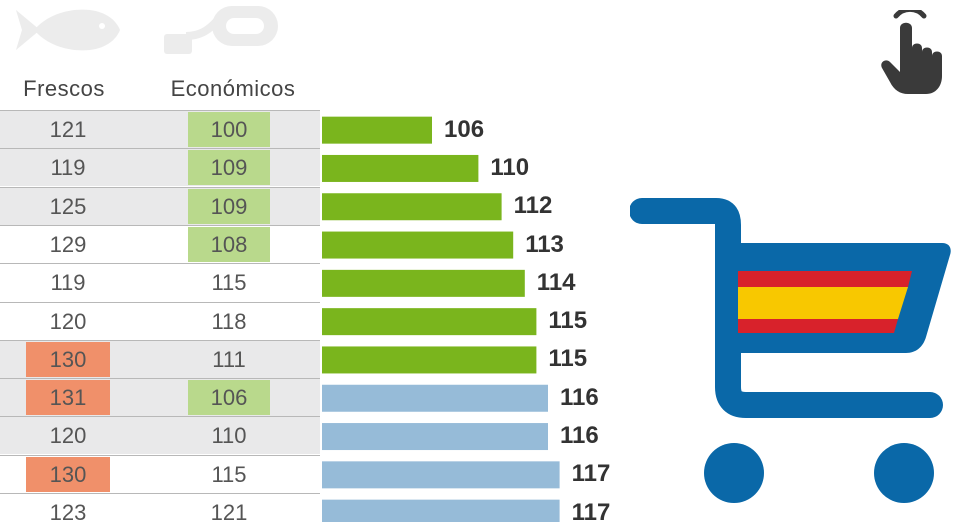  What do you see at coordinates (916, 53) in the screenshot?
I see `hand-pointer-icon` at bounding box center [916, 53].